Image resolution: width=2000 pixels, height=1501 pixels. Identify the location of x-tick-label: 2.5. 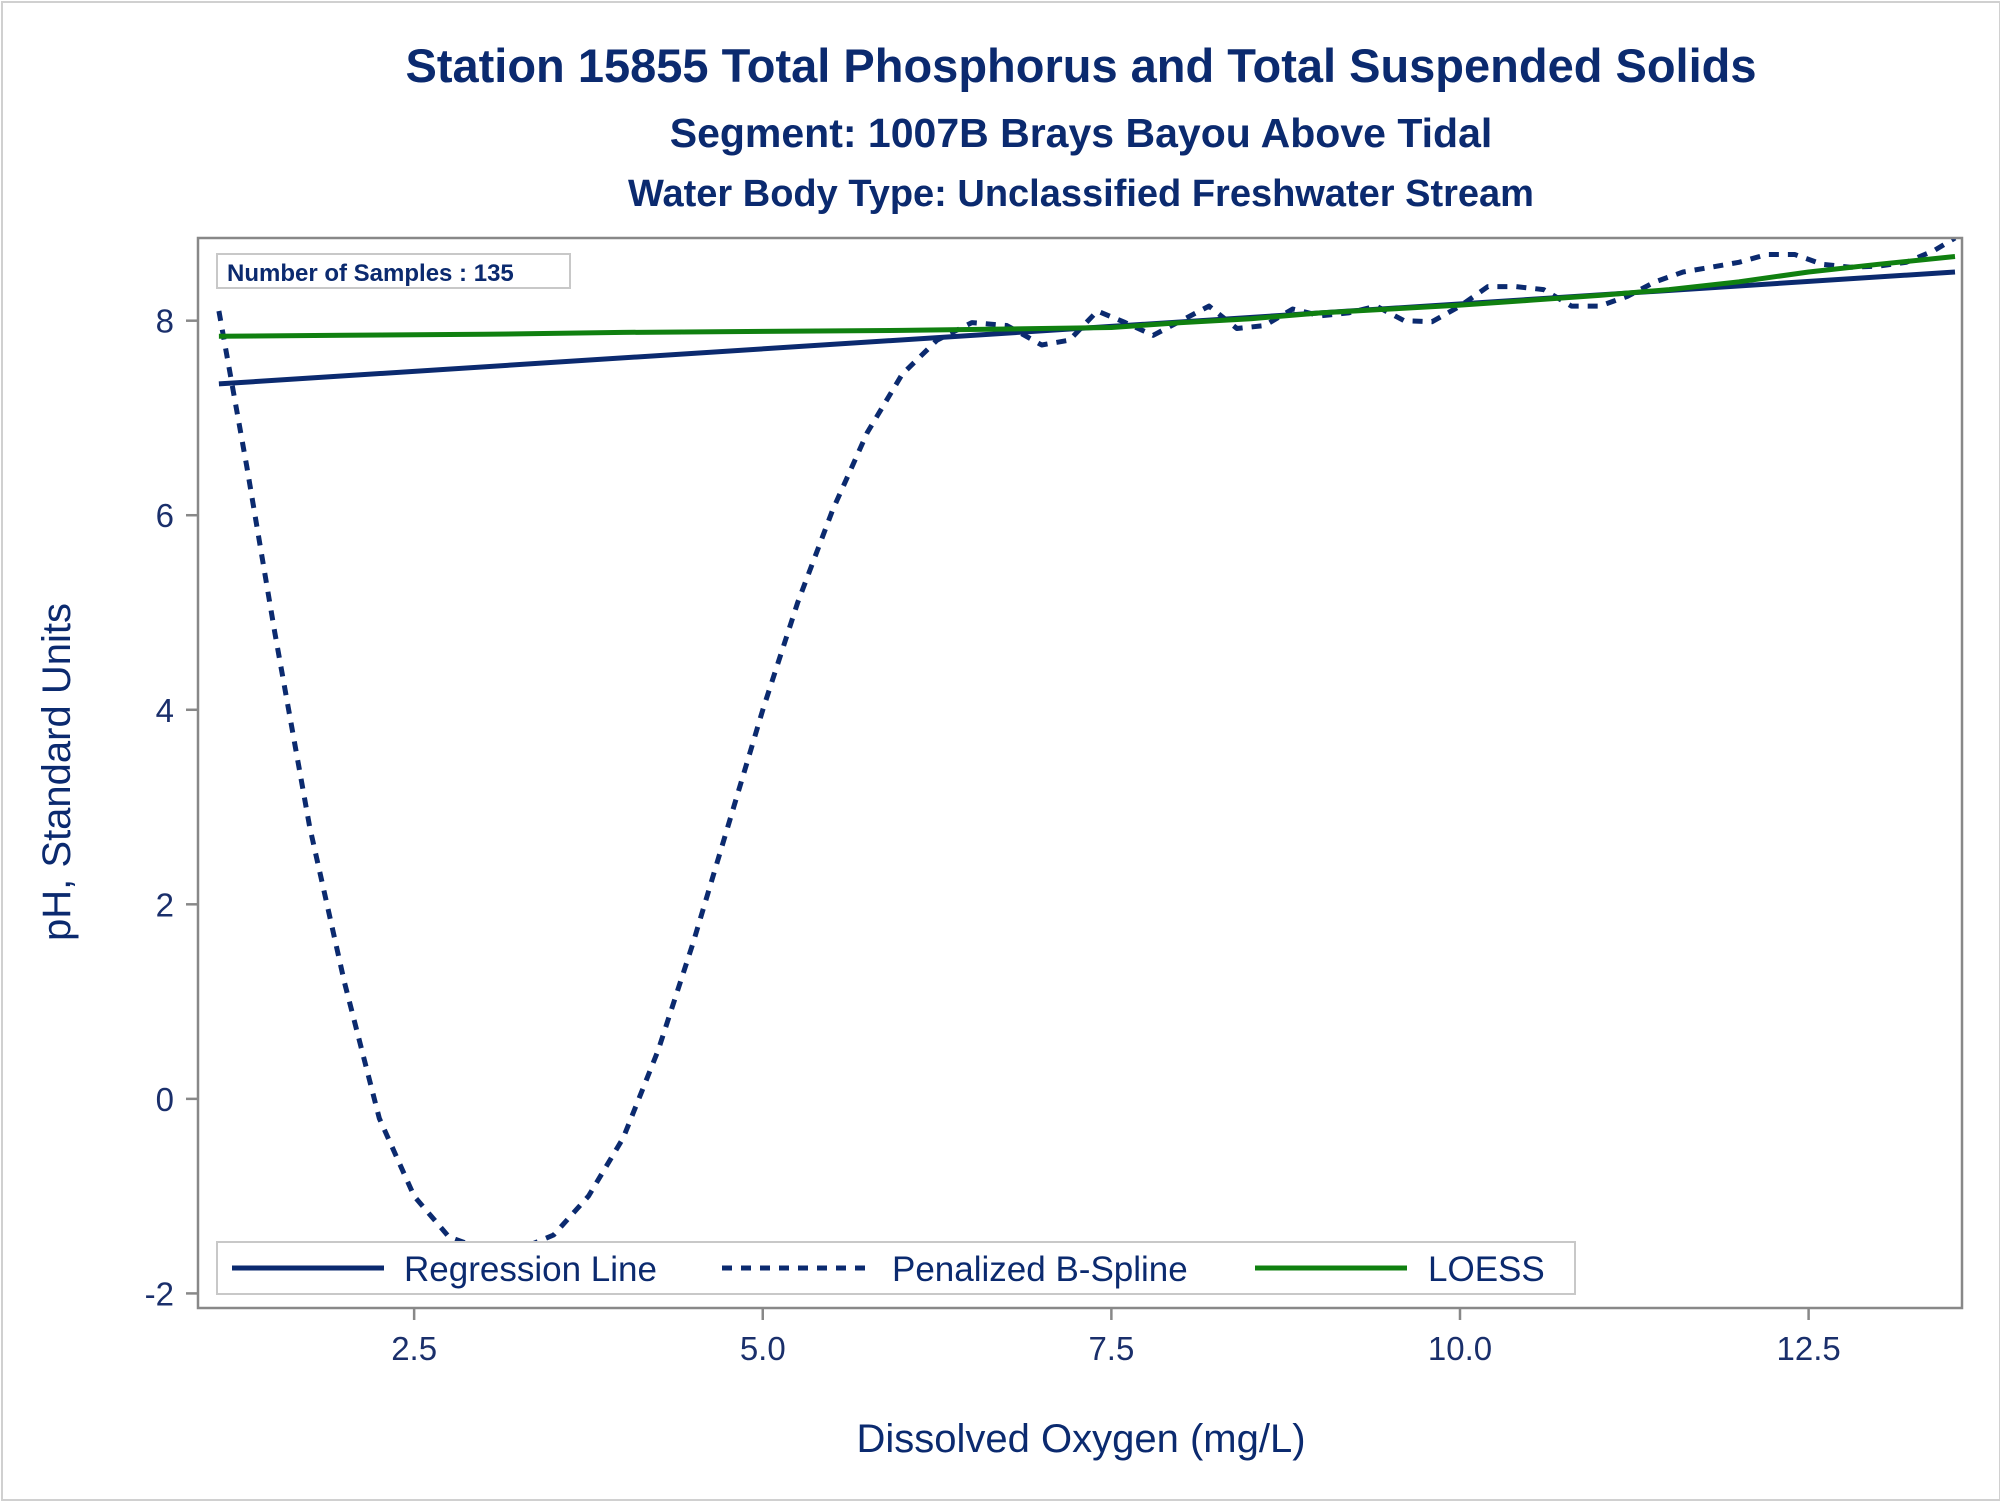
(414, 1348).